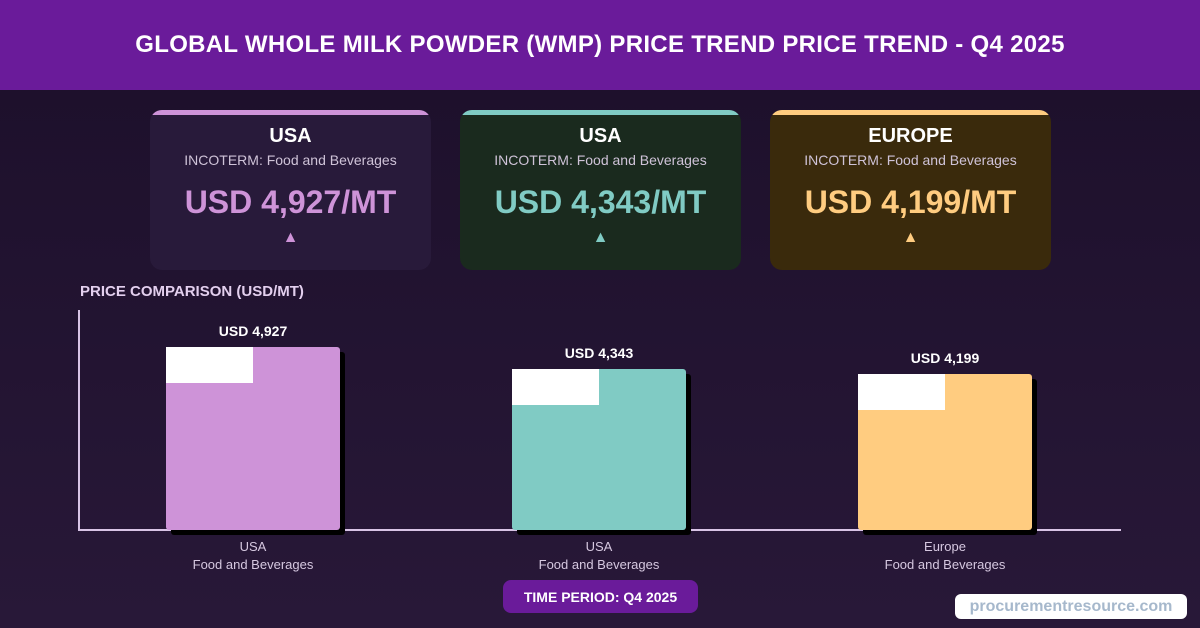 The image size is (1200, 628). What do you see at coordinates (945, 357) in the screenshot?
I see `bar-value-label: USD 4,199` at bounding box center [945, 357].